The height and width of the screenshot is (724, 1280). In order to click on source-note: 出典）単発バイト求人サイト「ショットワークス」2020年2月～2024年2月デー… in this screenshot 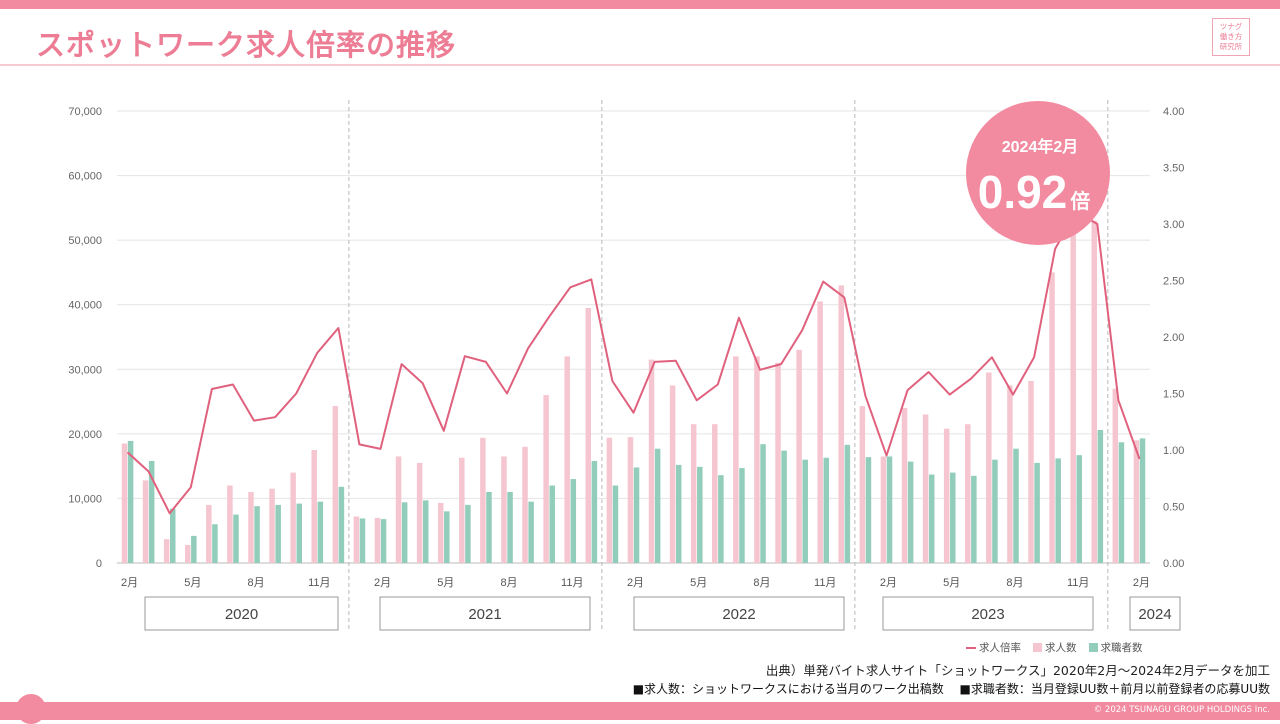, I will do `click(1018, 669)`.